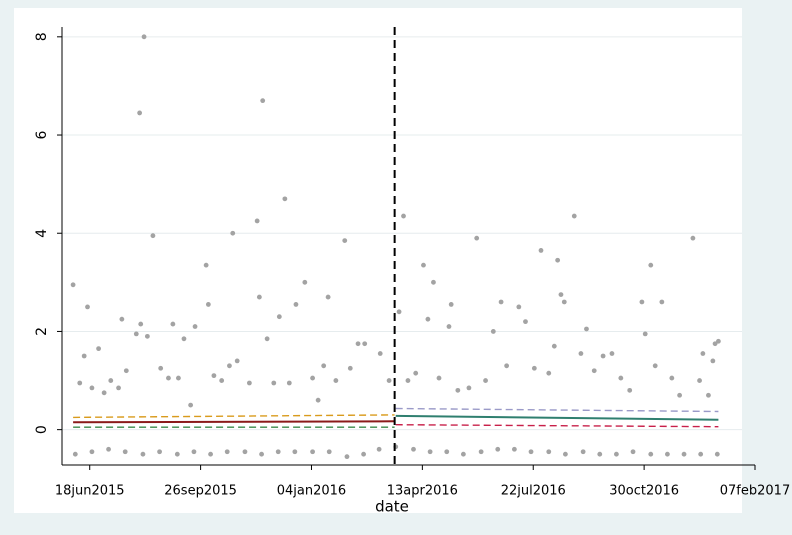 The width and height of the screenshot is (792, 535). Describe the element at coordinates (422, 491) in the screenshot. I see `x-tick-label: 13apr2016` at that location.